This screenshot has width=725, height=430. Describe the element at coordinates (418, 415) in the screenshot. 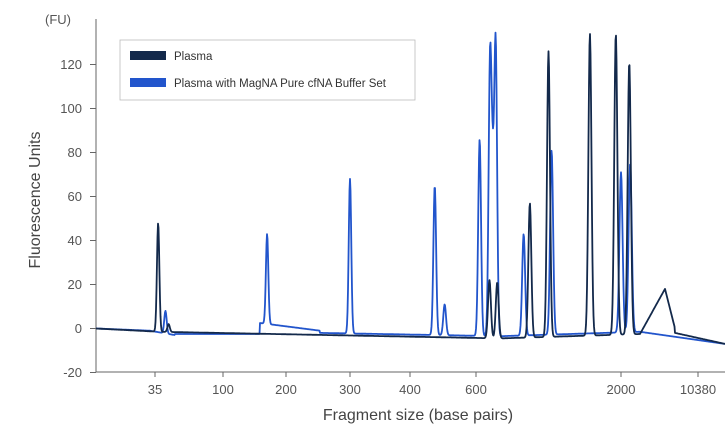

I see `x-axis-title: Fragment size (base pairs)` at that location.